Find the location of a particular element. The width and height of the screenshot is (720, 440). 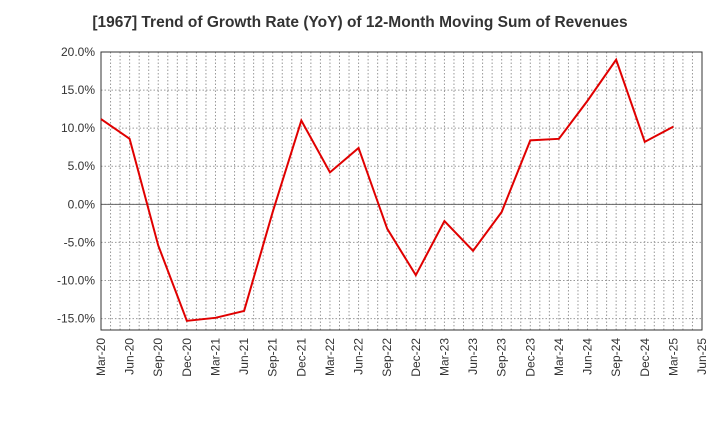

x-tick-label: Mar-25 is located at coordinates (673, 357).